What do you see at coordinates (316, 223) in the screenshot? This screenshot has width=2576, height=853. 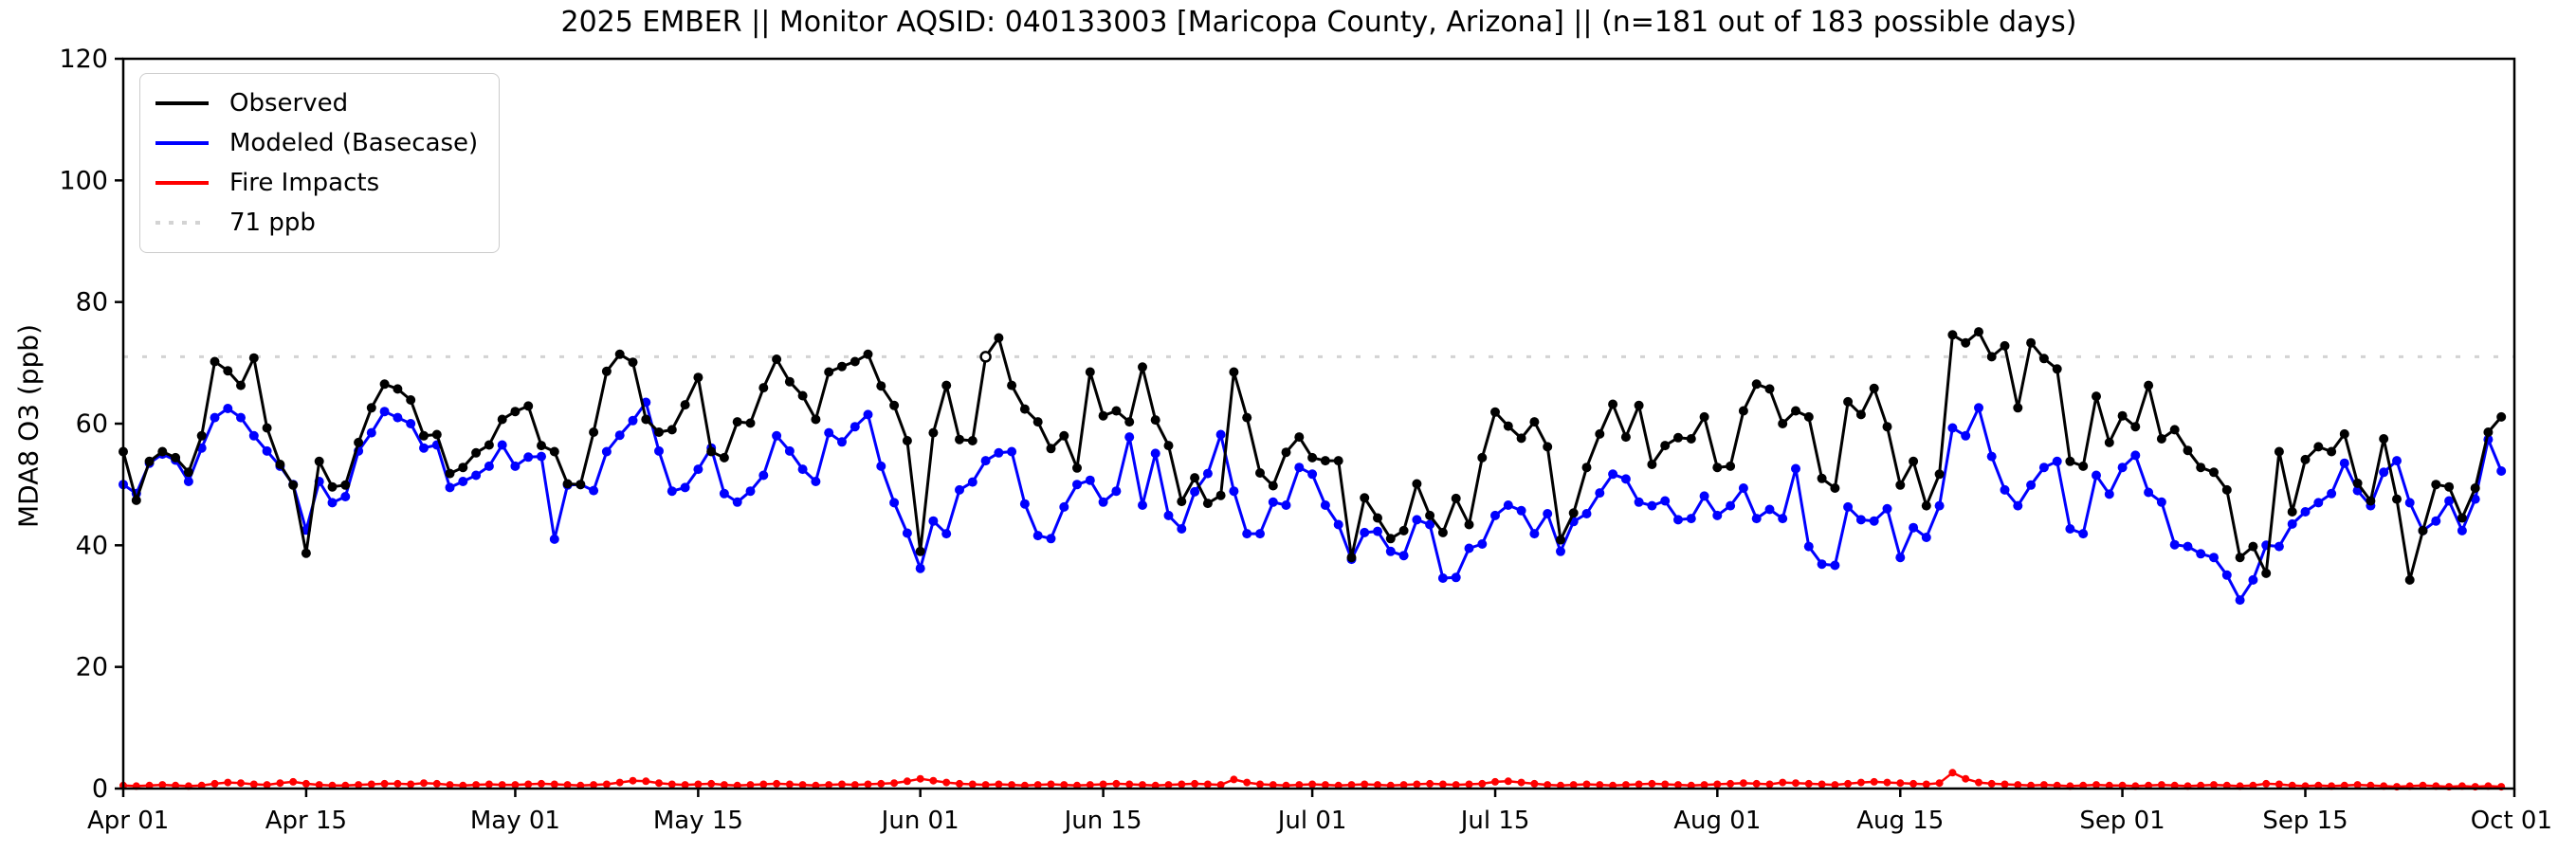 I see `legend-item-threshold: 71 ppb` at bounding box center [316, 223].